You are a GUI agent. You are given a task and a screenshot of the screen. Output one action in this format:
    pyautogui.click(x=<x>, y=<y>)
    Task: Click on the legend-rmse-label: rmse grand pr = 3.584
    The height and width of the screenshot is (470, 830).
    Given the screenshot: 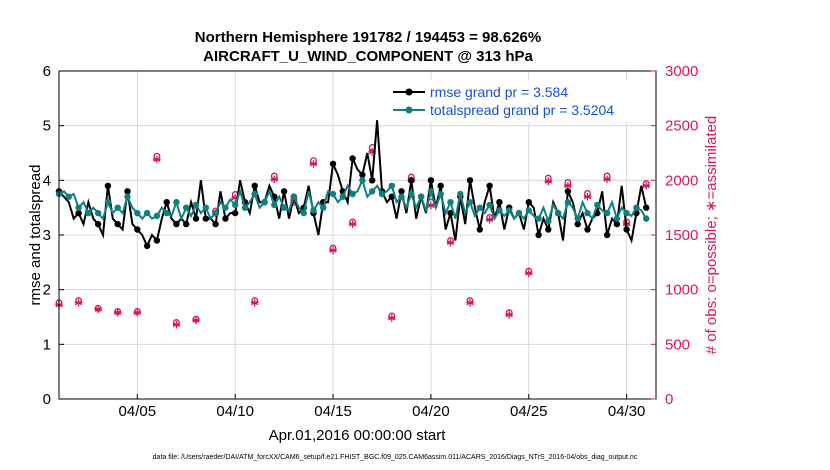 What is the action you would take?
    pyautogui.click(x=499, y=92)
    